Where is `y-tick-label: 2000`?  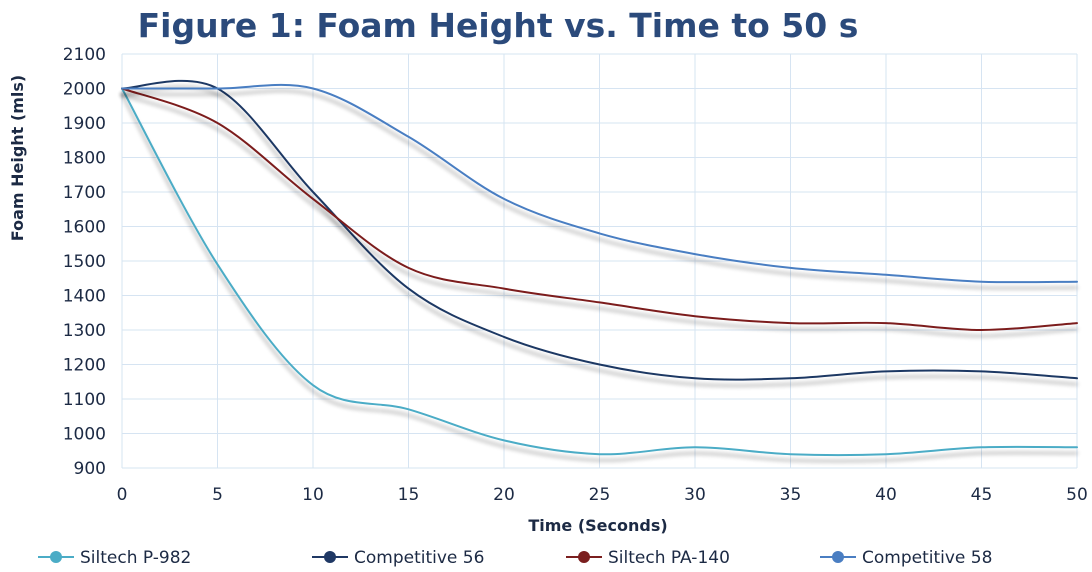
y-tick-label: 2000 is located at coordinates (84, 90).